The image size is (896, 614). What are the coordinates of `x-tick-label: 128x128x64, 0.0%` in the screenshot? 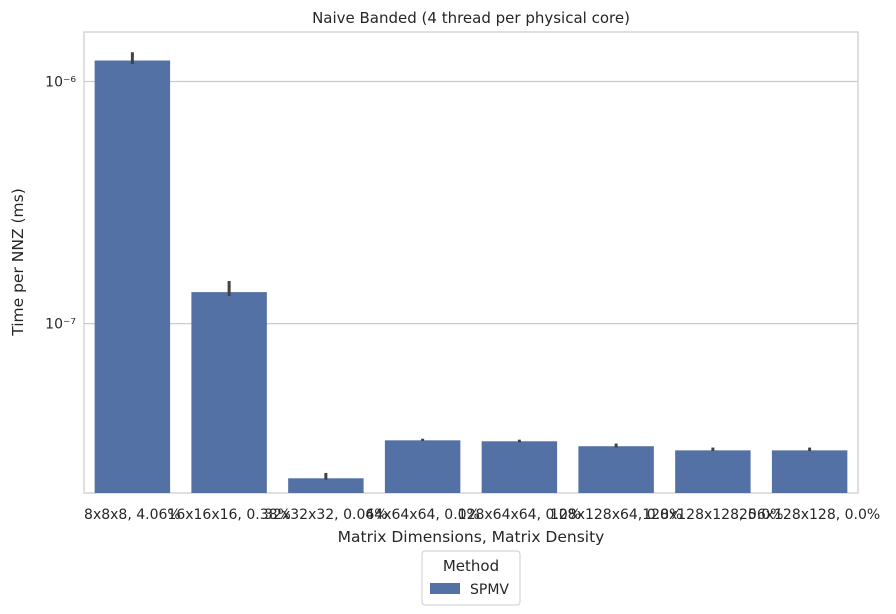 It's located at (616, 515).